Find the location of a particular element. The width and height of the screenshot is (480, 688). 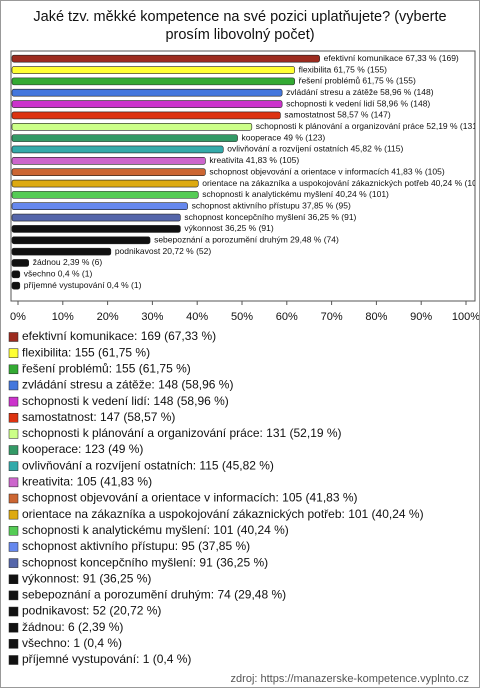

legend-label: efektivní komunikace: 169 (67,33 %) is located at coordinates (119, 336).